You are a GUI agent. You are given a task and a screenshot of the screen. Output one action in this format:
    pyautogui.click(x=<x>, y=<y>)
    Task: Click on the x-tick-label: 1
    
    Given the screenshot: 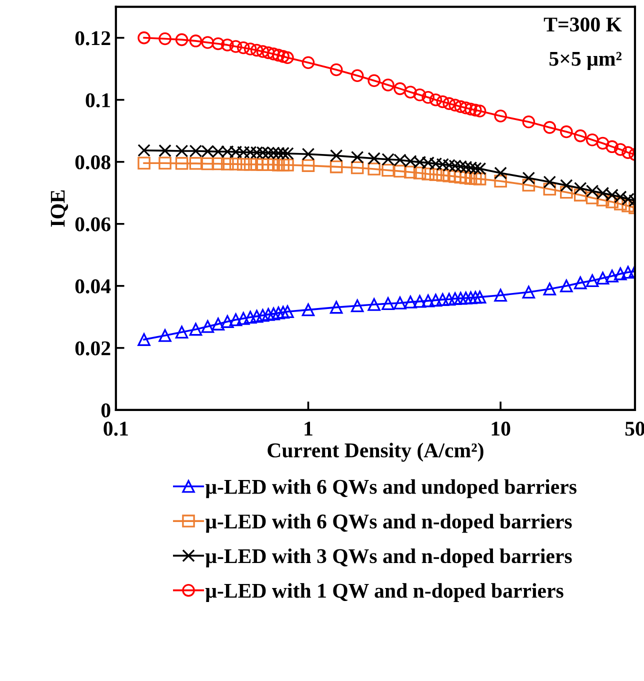 What is the action you would take?
    pyautogui.click(x=308, y=429)
    